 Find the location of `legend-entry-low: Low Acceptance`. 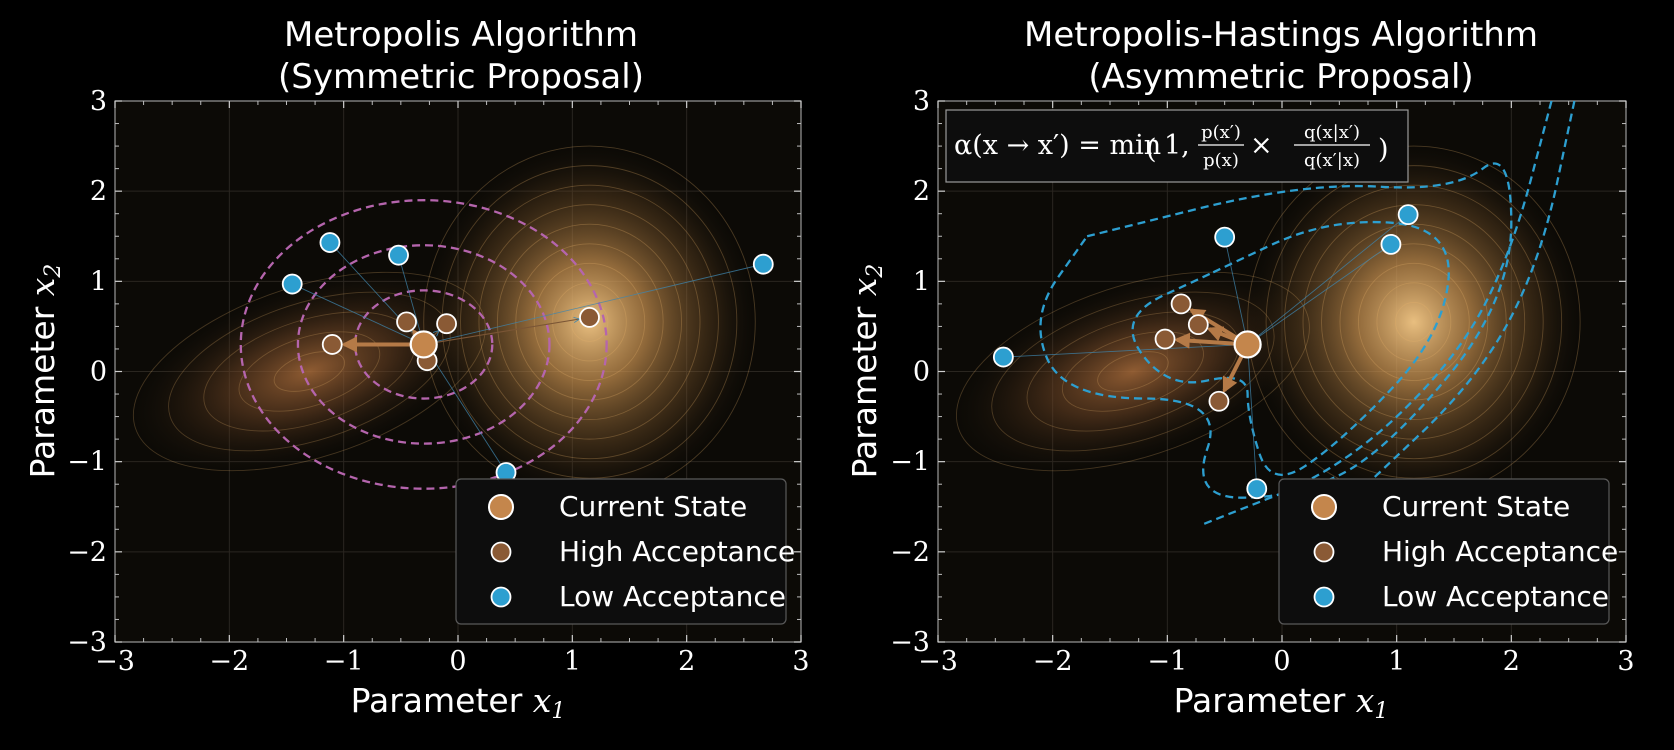

legend-entry-low: Low Acceptance is located at coordinates (672, 596).